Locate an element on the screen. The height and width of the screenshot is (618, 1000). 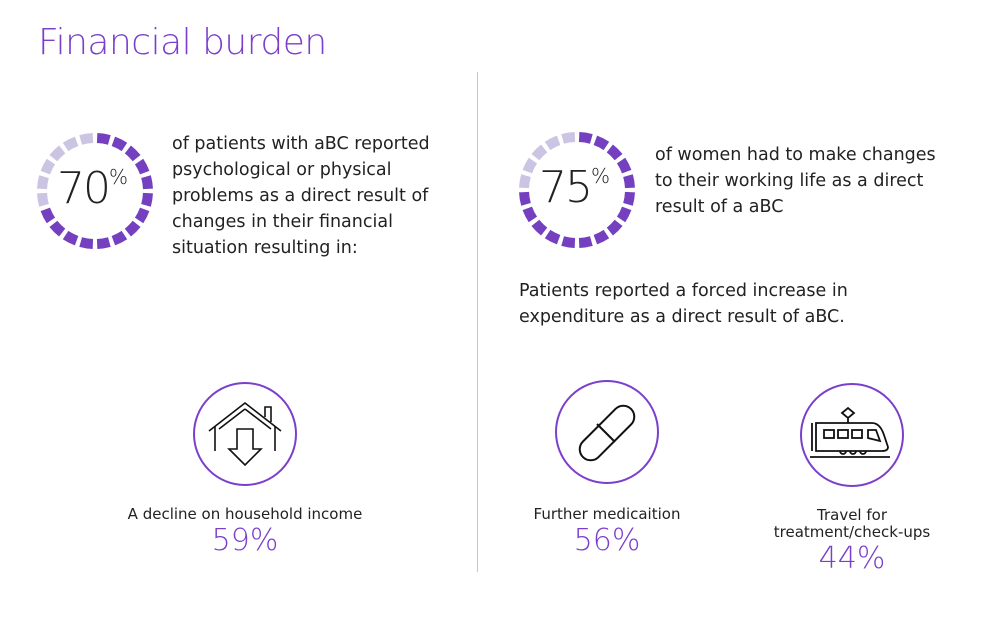
item-label: A decline on household income is located at coordinates (245, 514).